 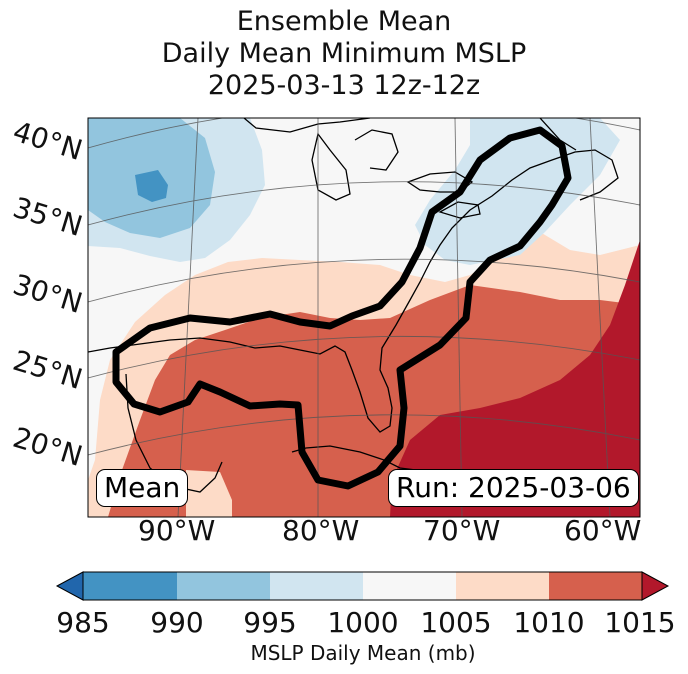 I want to click on title-line-2: Daily Mean Minimum MSLP, so click(x=344, y=53).